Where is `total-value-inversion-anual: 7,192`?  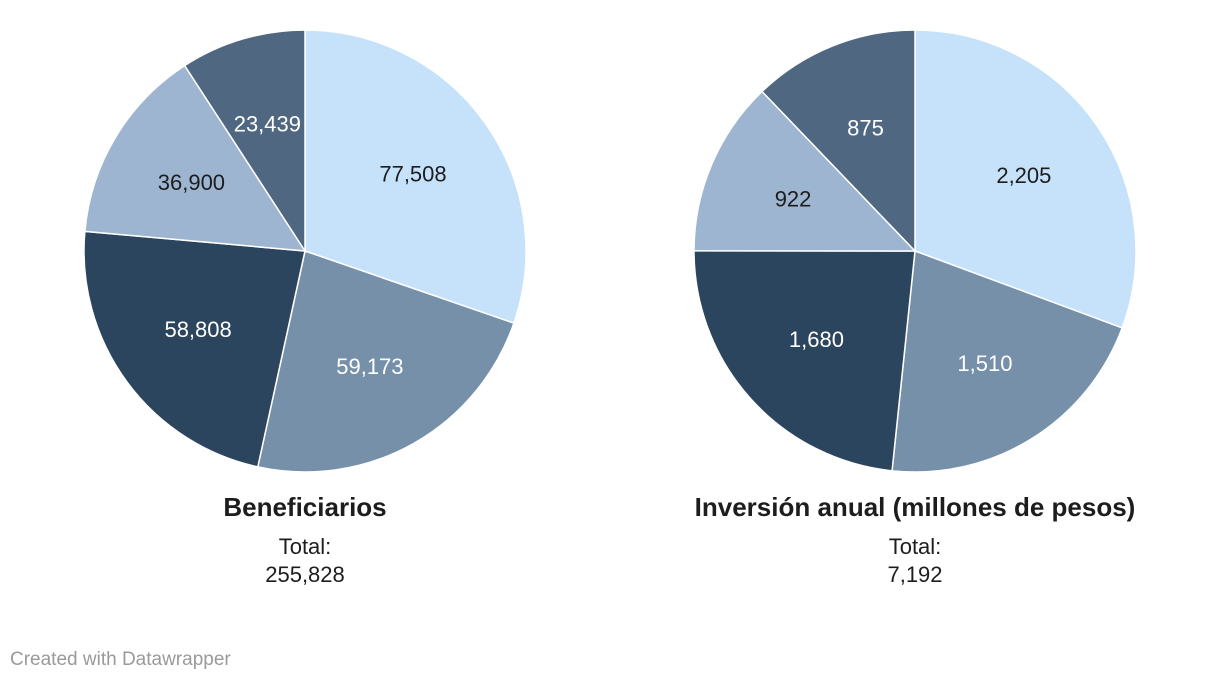 total-value-inversion-anual: 7,192 is located at coordinates (915, 574).